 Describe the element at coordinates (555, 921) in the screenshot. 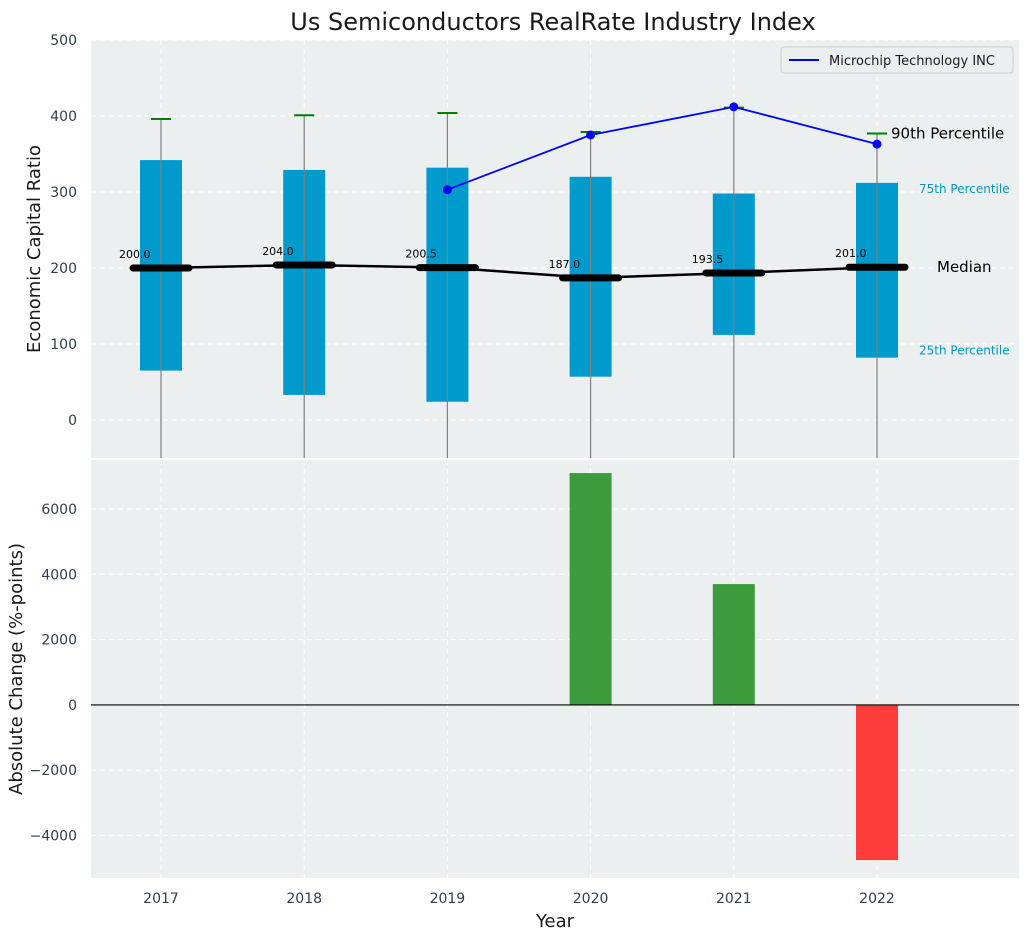

I see `x-axis-title: Year` at that location.